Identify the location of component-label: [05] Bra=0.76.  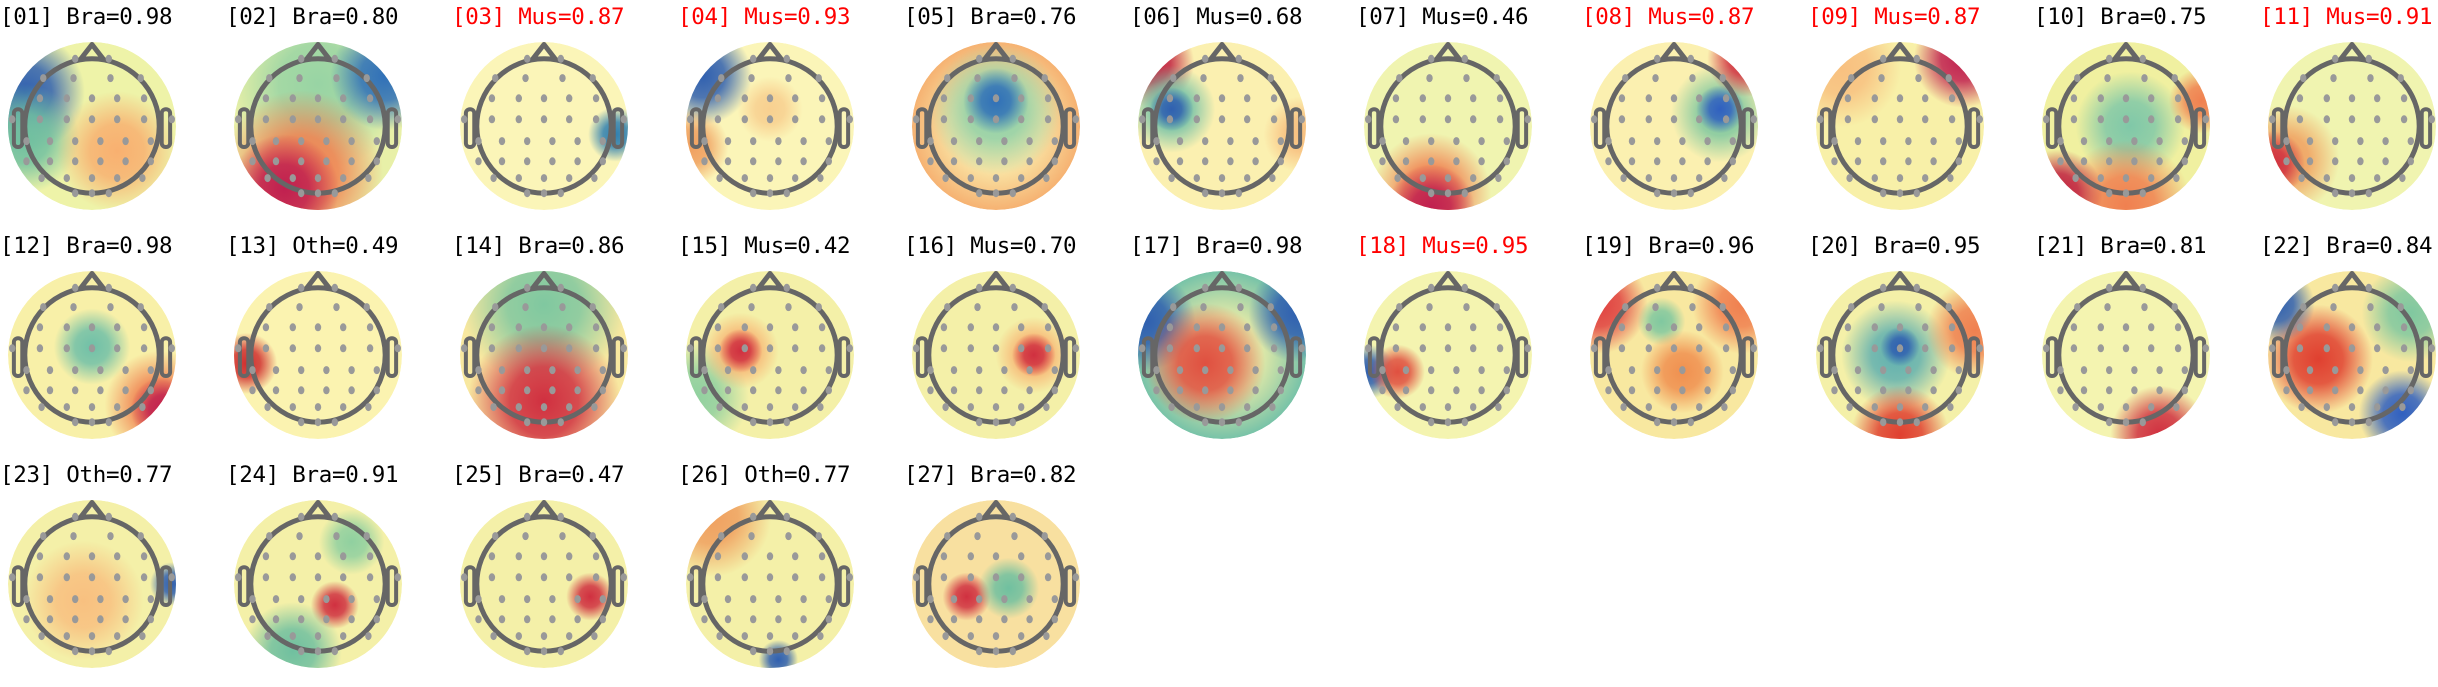
(990, 17).